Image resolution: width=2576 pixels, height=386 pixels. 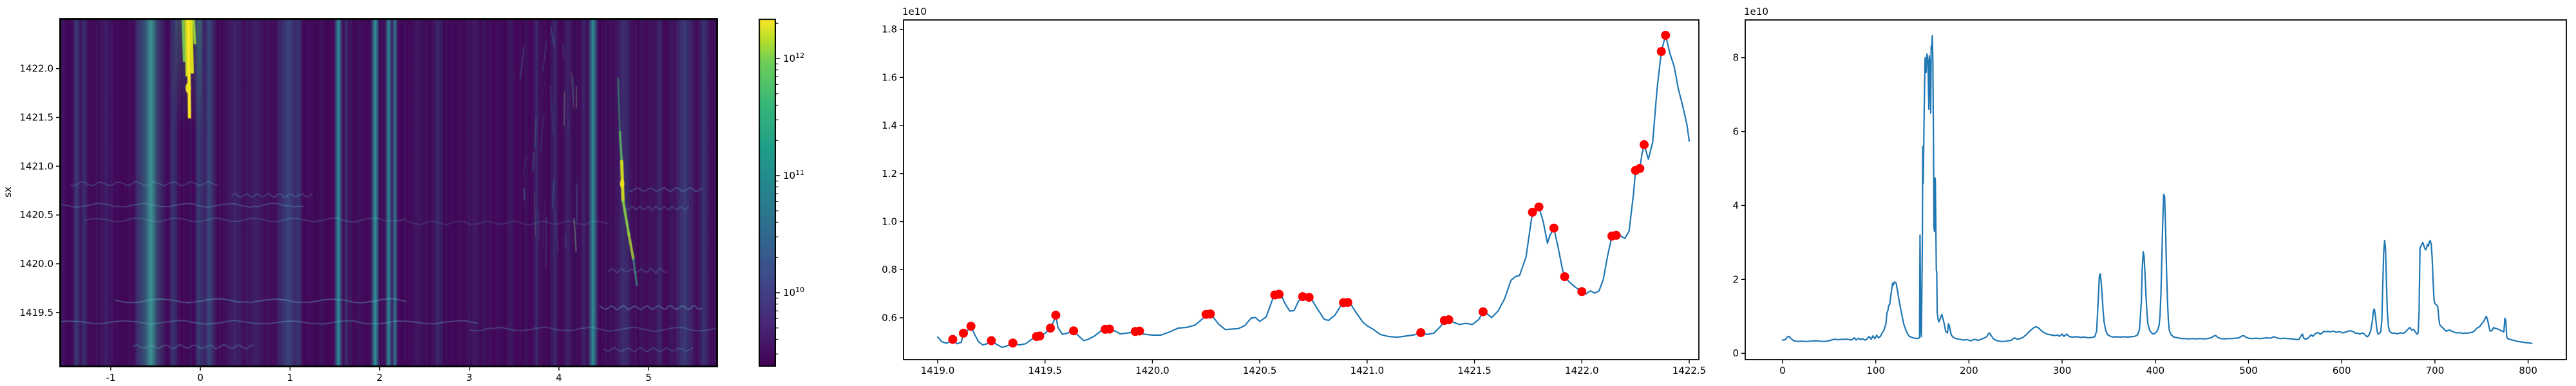 What do you see at coordinates (2435, 370) in the screenshot?
I see `timeseries-x-tick-label: 700` at bounding box center [2435, 370].